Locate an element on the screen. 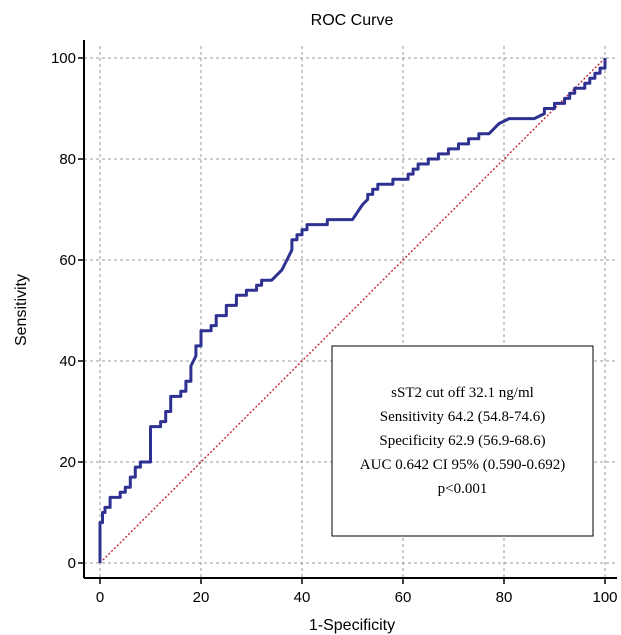 This screenshot has width=621, height=635. annotation-line-2: Specificity 62.9 (56.9-68.6) is located at coordinates (462, 441).